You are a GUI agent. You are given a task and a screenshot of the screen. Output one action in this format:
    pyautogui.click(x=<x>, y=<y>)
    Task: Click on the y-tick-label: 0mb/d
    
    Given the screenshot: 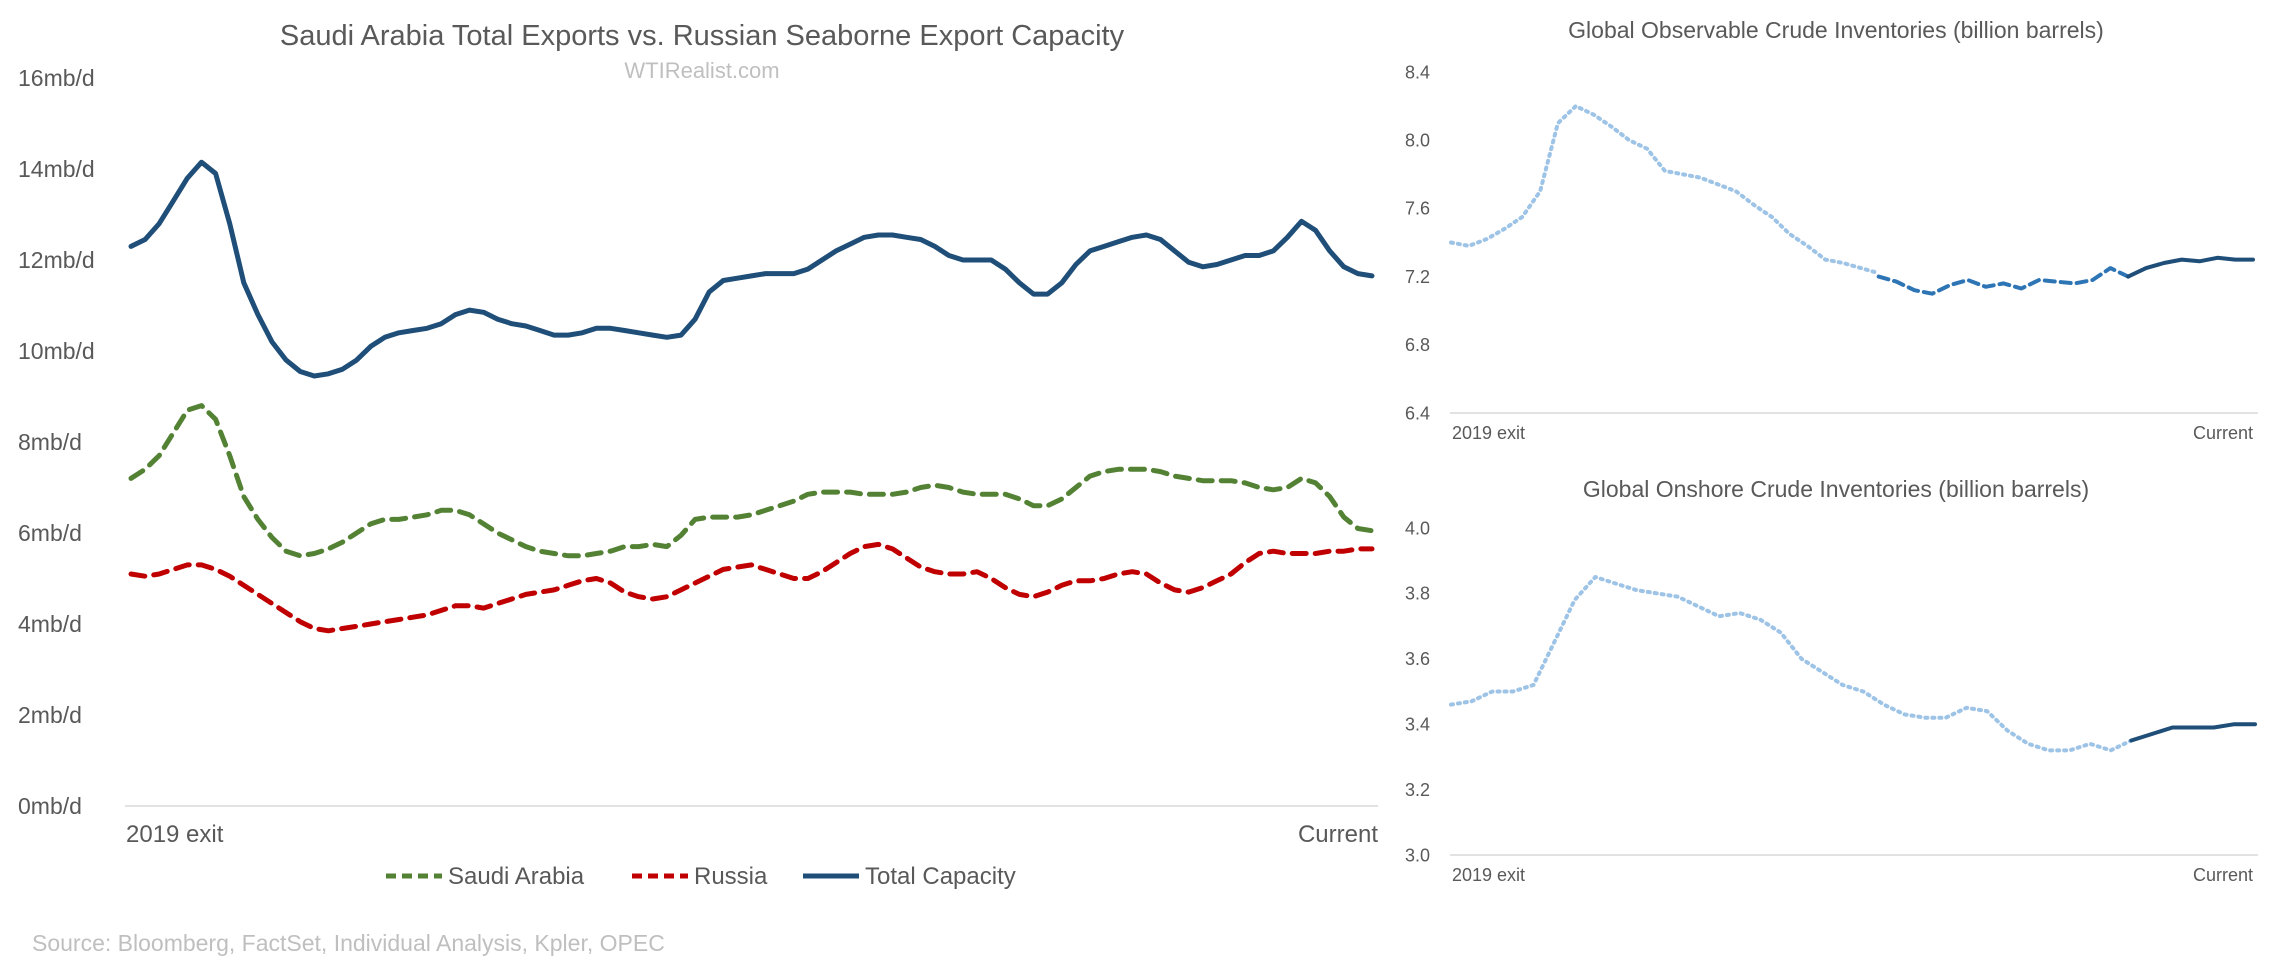 What is the action you would take?
    pyautogui.click(x=50, y=806)
    